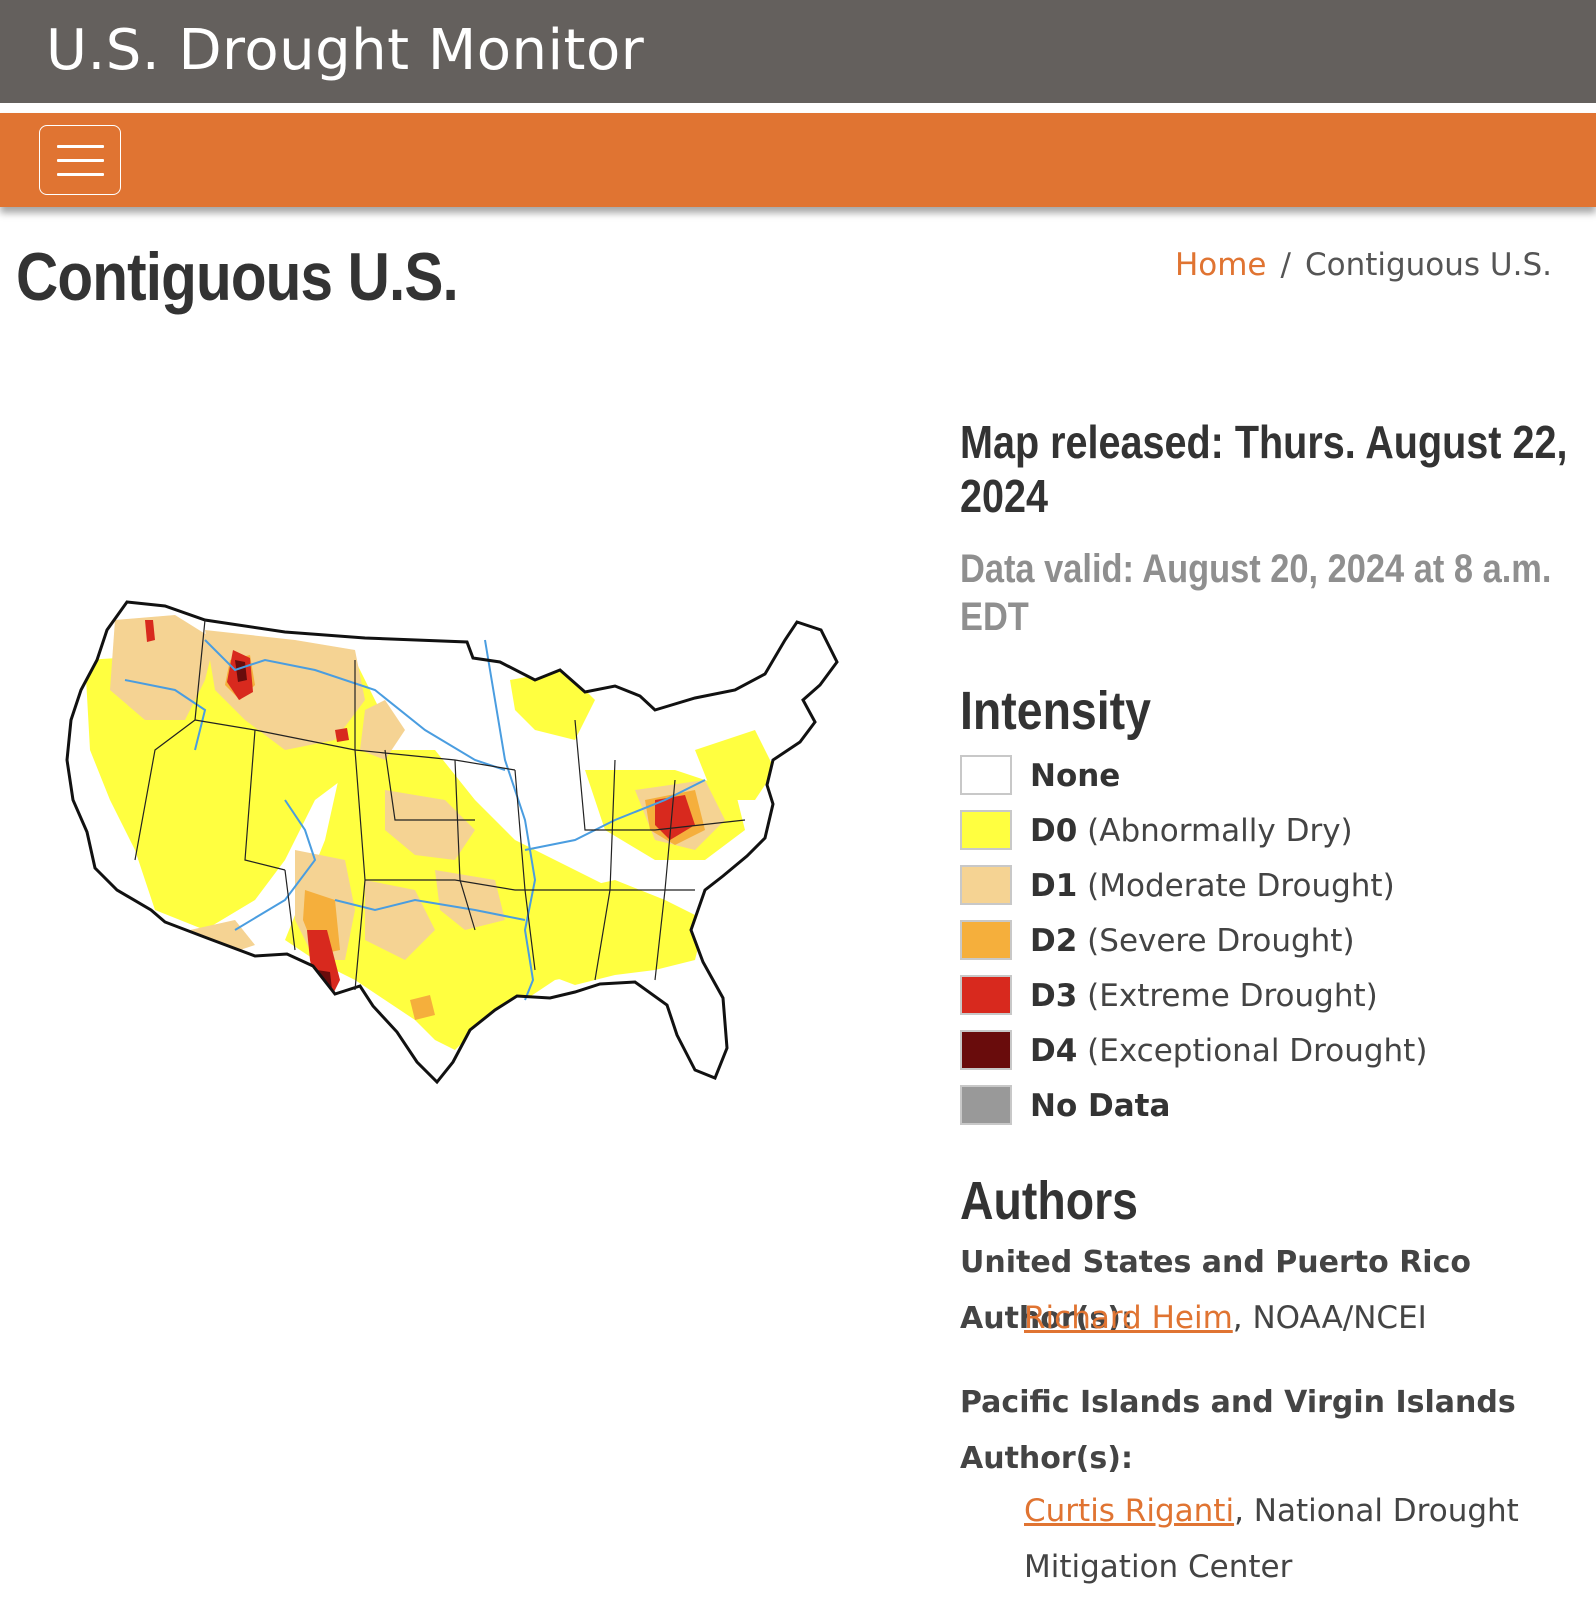 This screenshot has width=1596, height=1617. Describe the element at coordinates (1264, 442) in the screenshot. I see `released-line-1: Map released: Thurs. August 22,` at that location.